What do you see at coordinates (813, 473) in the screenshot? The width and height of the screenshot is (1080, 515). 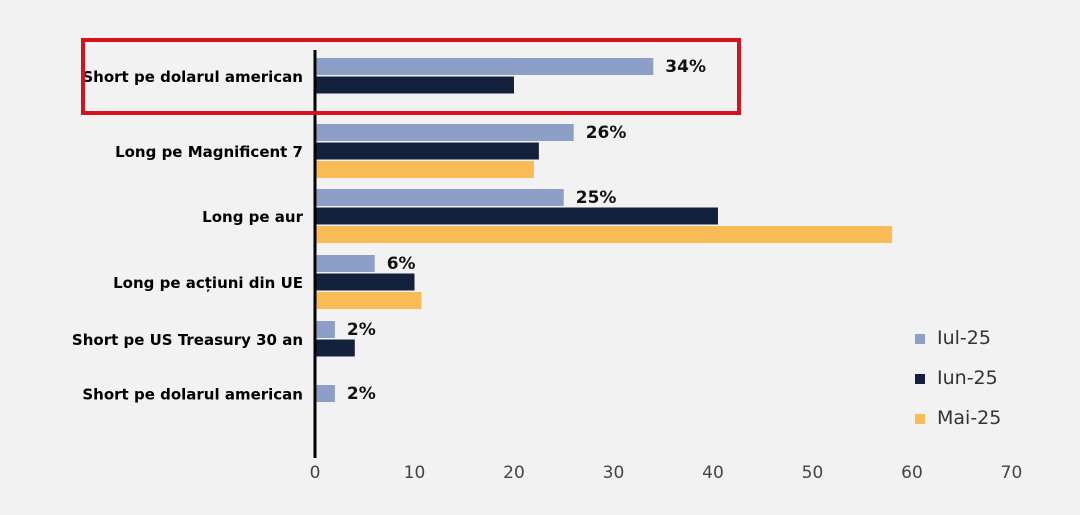 I see `x-tick-label: 50` at bounding box center [813, 473].